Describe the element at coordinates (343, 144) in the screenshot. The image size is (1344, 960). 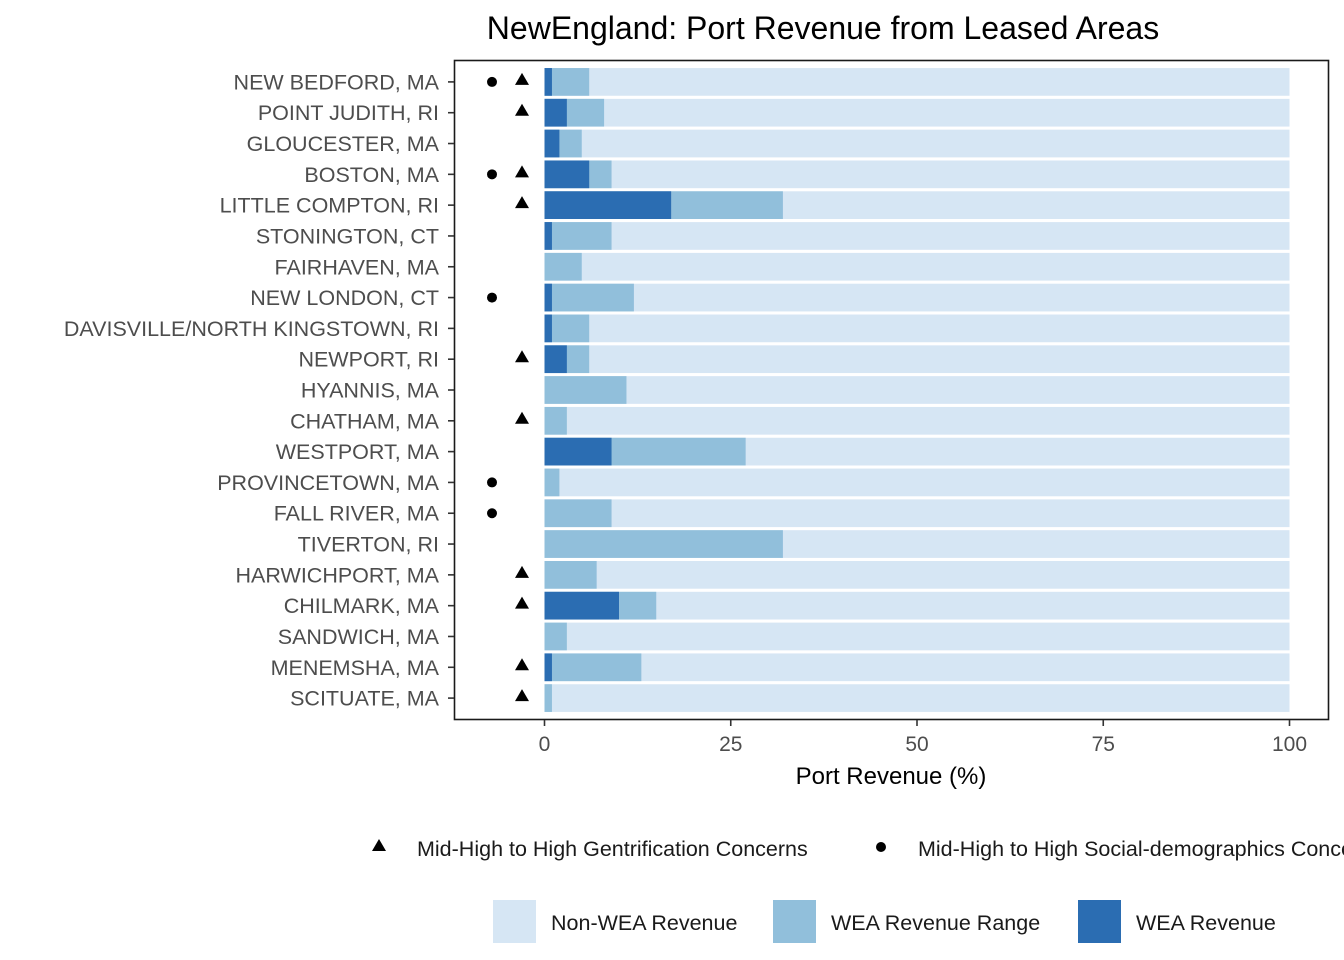
I see `y-tick-label-gloucester-ma: GLOUCESTER, MA` at that location.